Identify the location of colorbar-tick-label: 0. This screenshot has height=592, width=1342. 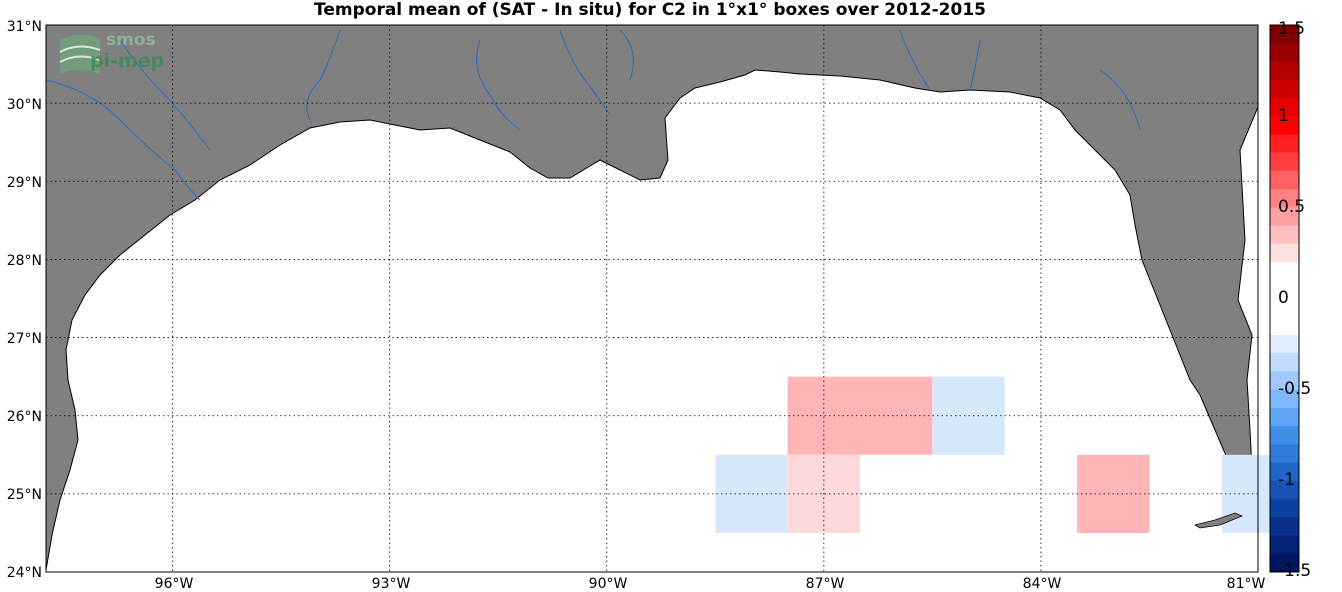
(1283, 298).